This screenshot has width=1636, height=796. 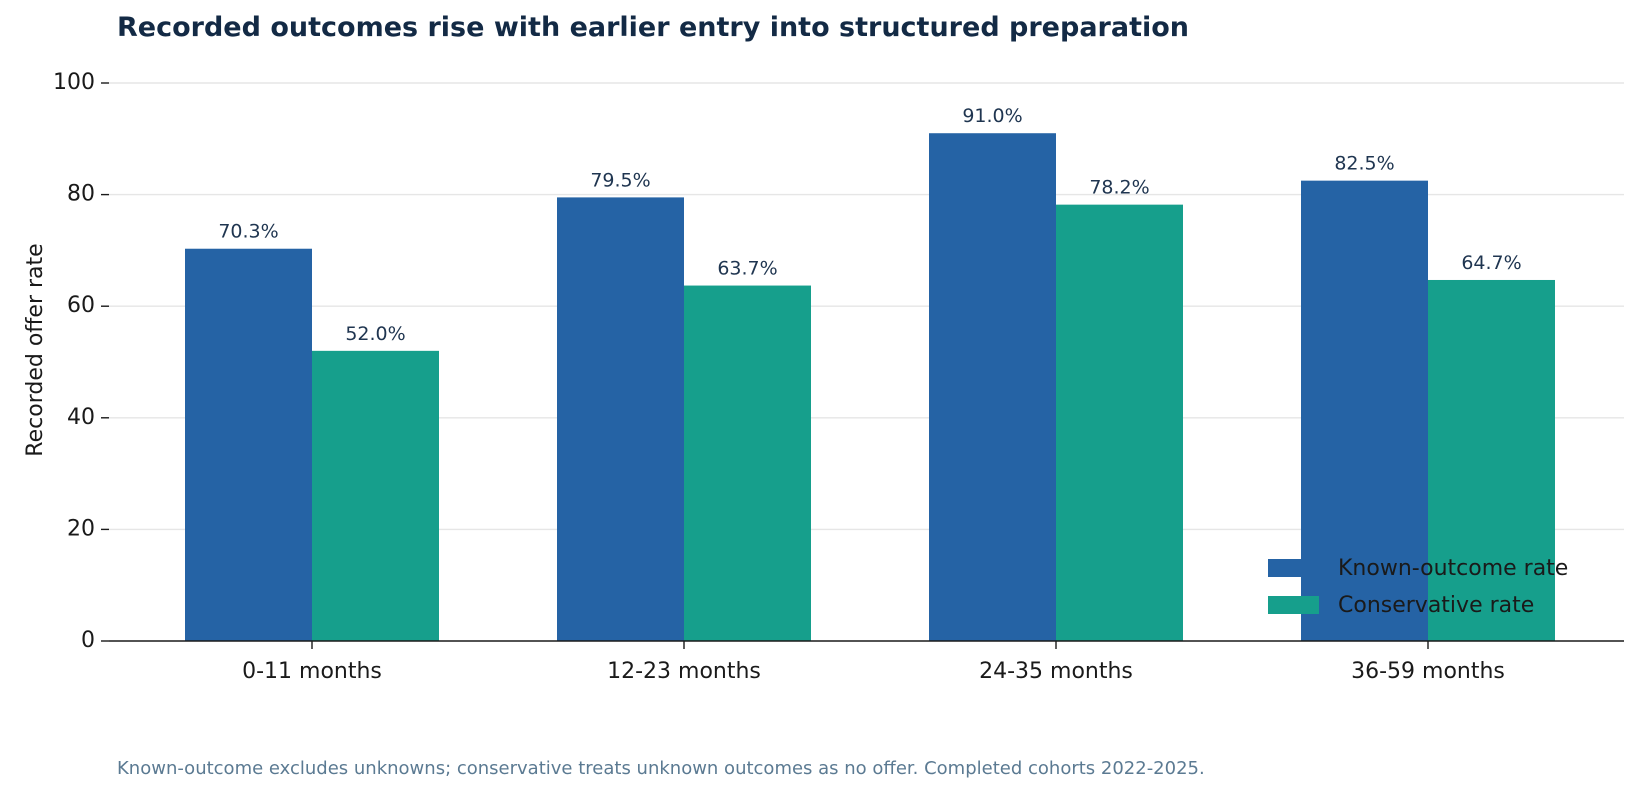 What do you see at coordinates (35, 349) in the screenshot?
I see `y-axis-label: Recorded offer rate` at bounding box center [35, 349].